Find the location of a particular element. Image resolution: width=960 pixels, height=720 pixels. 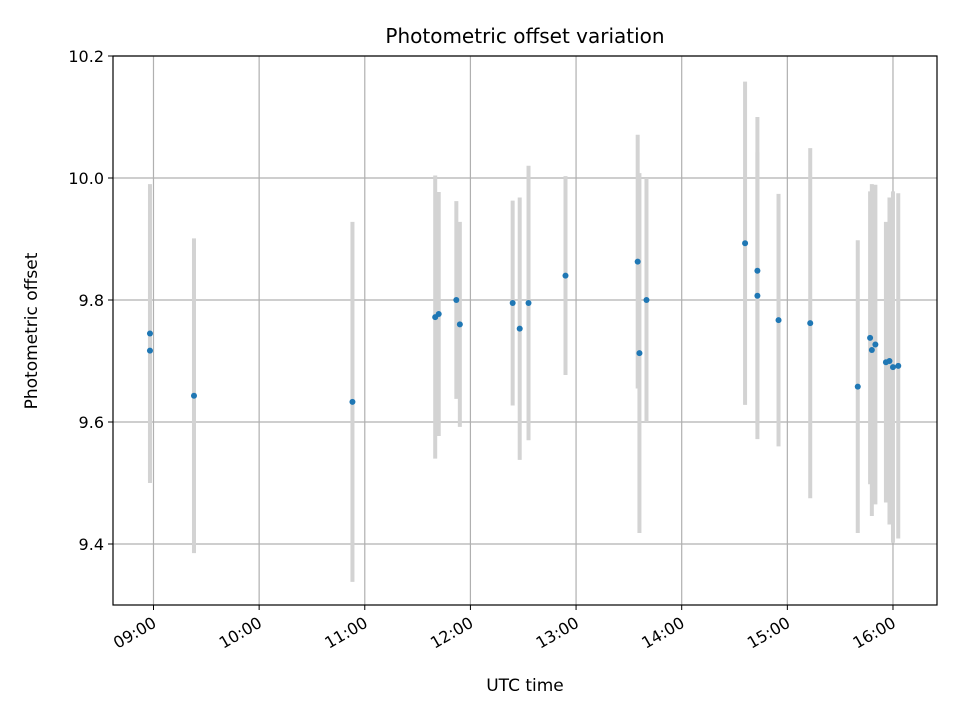

y-axis-title: Photometric offset is located at coordinates (32, 330).